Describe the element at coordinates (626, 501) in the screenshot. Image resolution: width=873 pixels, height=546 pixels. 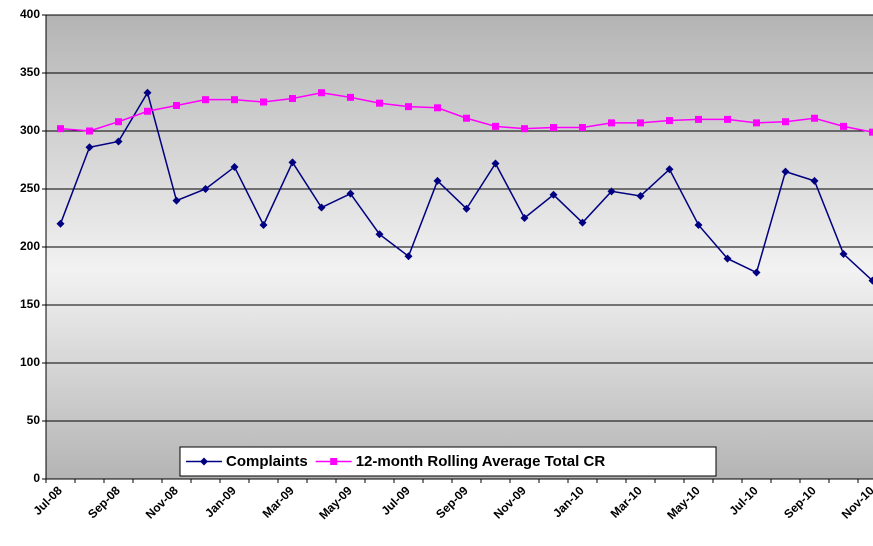
I see `x-tick-label: Mar-10` at that location.